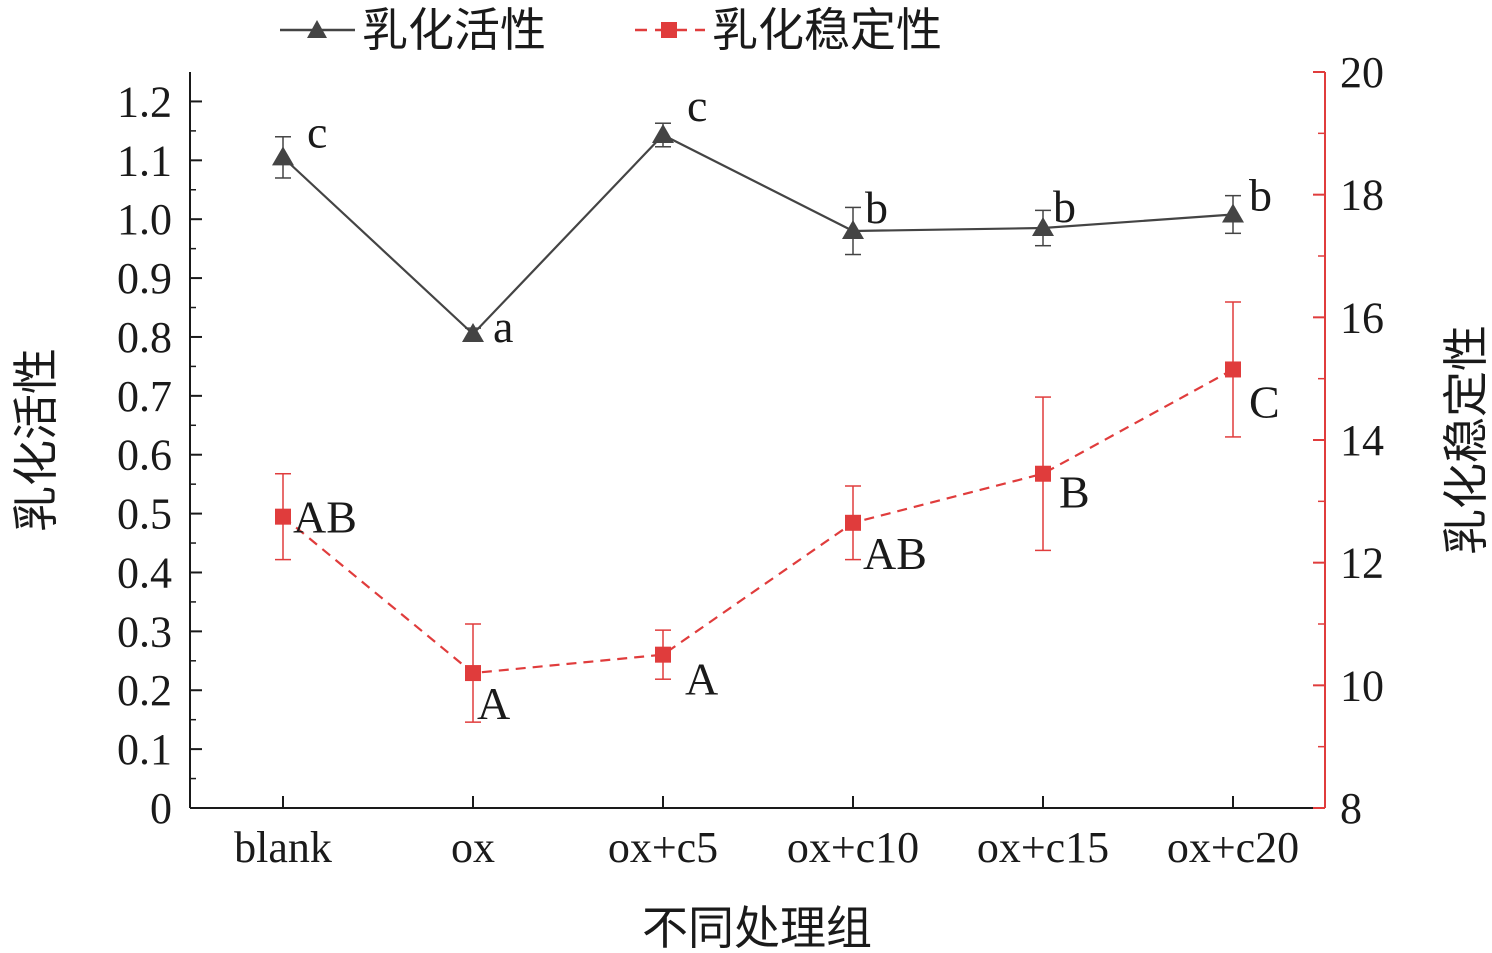 The height and width of the screenshot is (953, 1492). Describe the element at coordinates (144, 219) in the screenshot. I see `left-tick-label: 1.0` at that location.